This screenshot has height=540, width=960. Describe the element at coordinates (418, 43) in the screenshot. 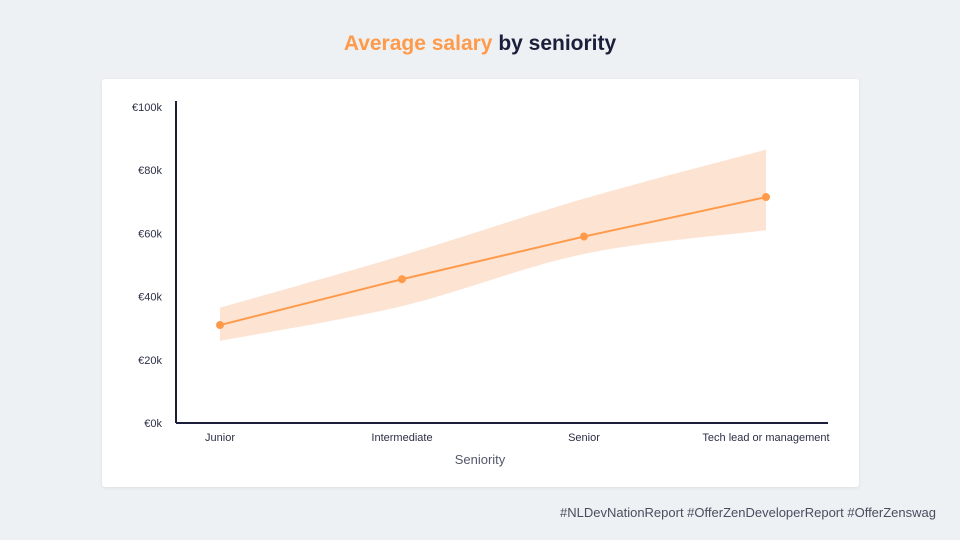

I see `chart-title-accent: Average salary` at that location.